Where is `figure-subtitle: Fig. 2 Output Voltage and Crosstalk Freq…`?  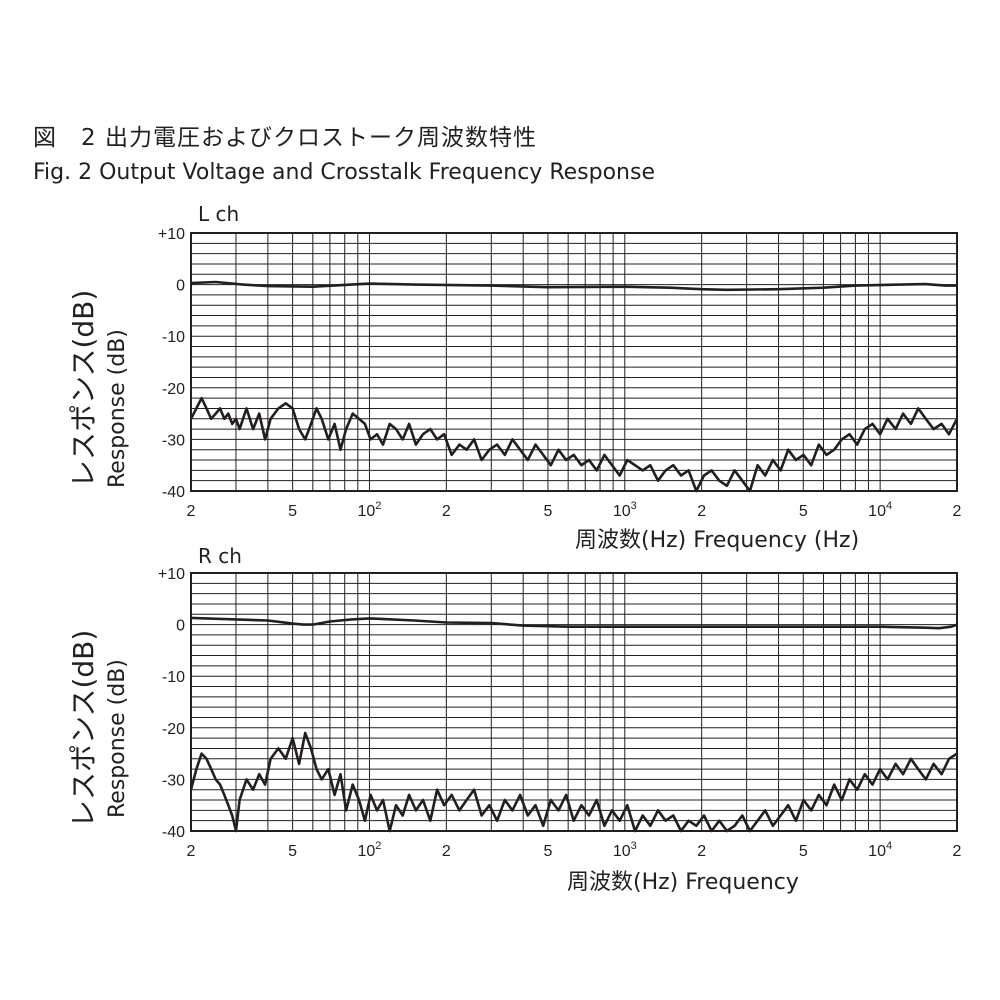
figure-subtitle: Fig. 2 Output Voltage and Crosstalk Freq… is located at coordinates (344, 172).